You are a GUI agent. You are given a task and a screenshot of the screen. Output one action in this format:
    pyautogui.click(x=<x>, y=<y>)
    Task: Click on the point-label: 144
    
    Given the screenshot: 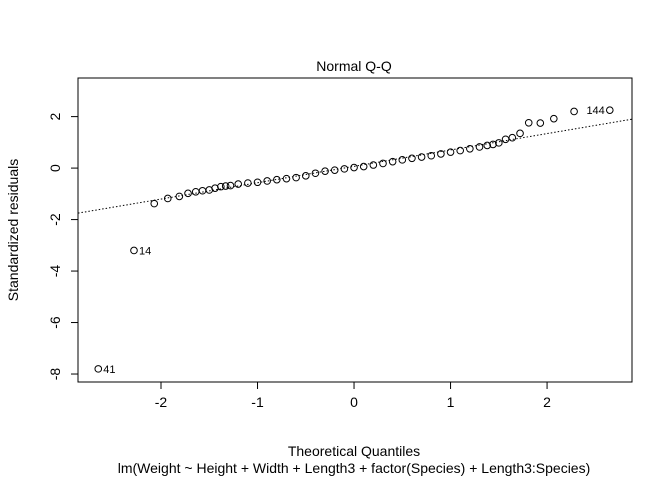 What is the action you would take?
    pyautogui.click(x=595, y=111)
    